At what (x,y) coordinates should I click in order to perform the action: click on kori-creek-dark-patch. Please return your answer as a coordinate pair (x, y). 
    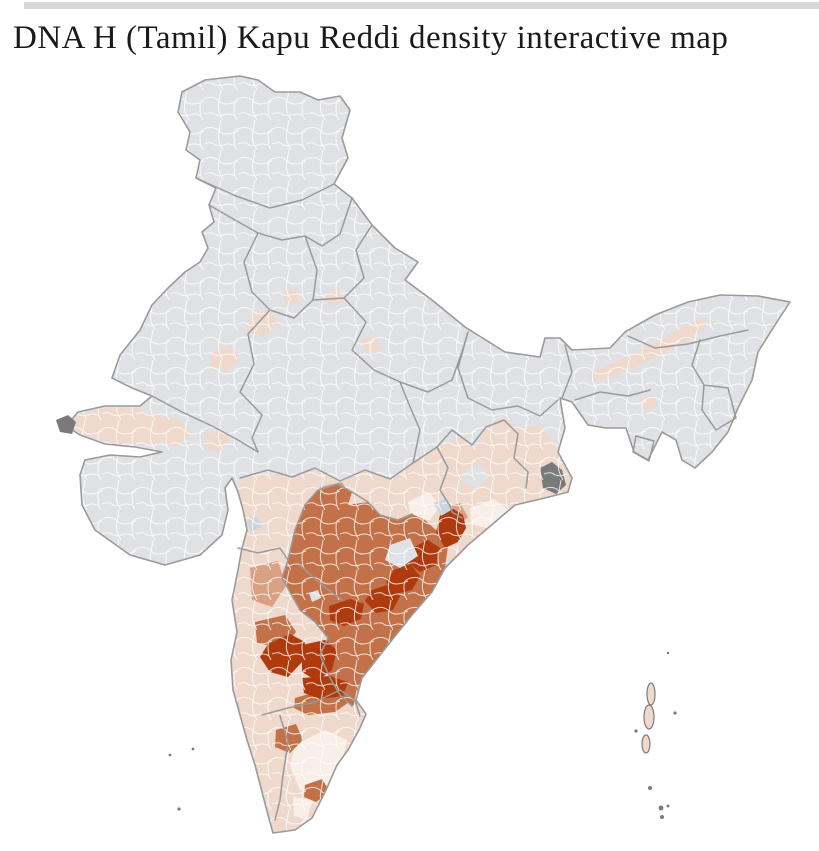
    Looking at the image, I should click on (66, 424).